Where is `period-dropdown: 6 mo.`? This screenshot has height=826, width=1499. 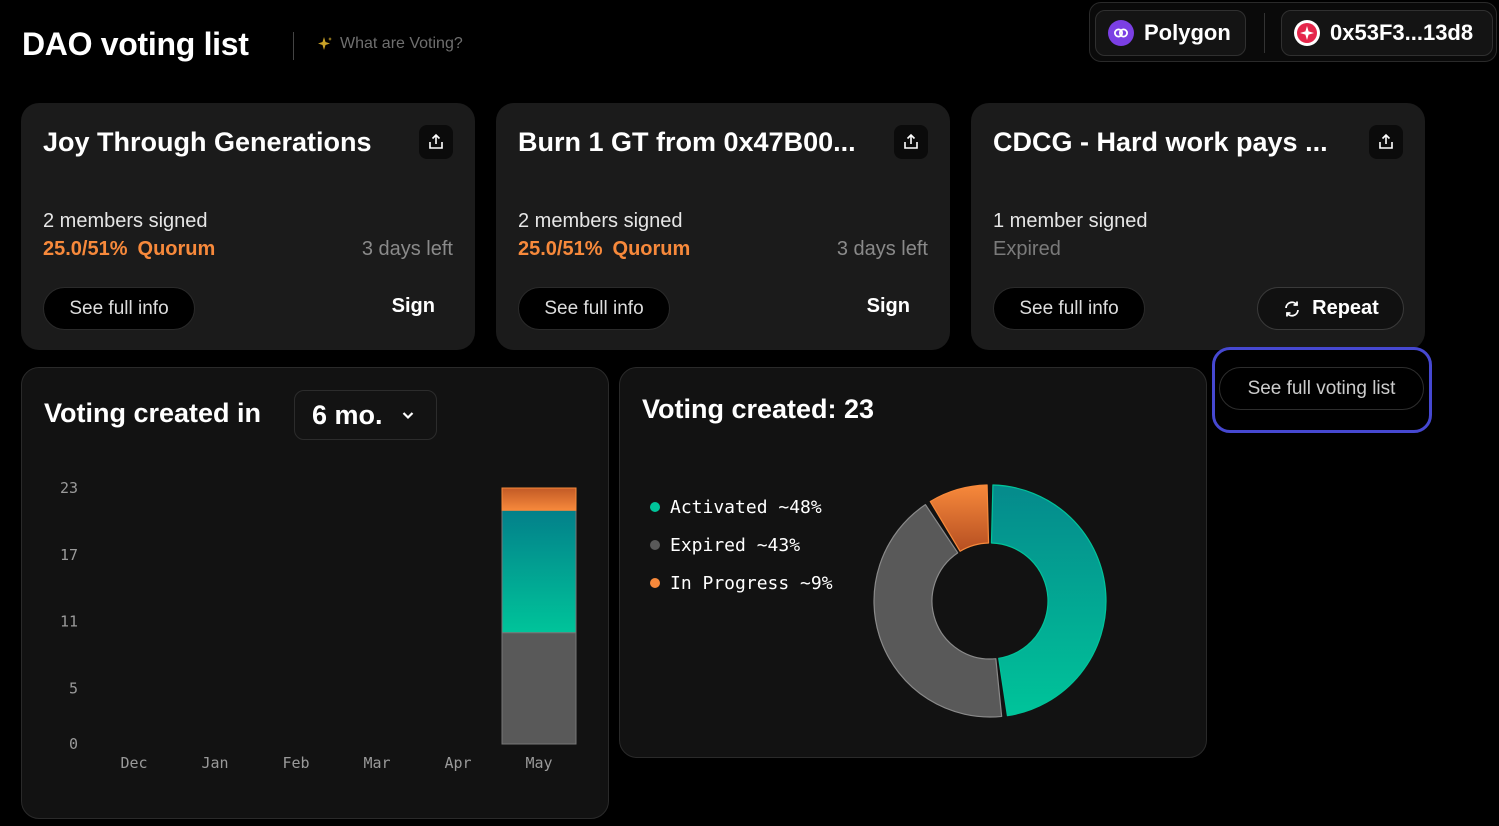
period-dropdown: 6 mo. is located at coordinates (365, 415).